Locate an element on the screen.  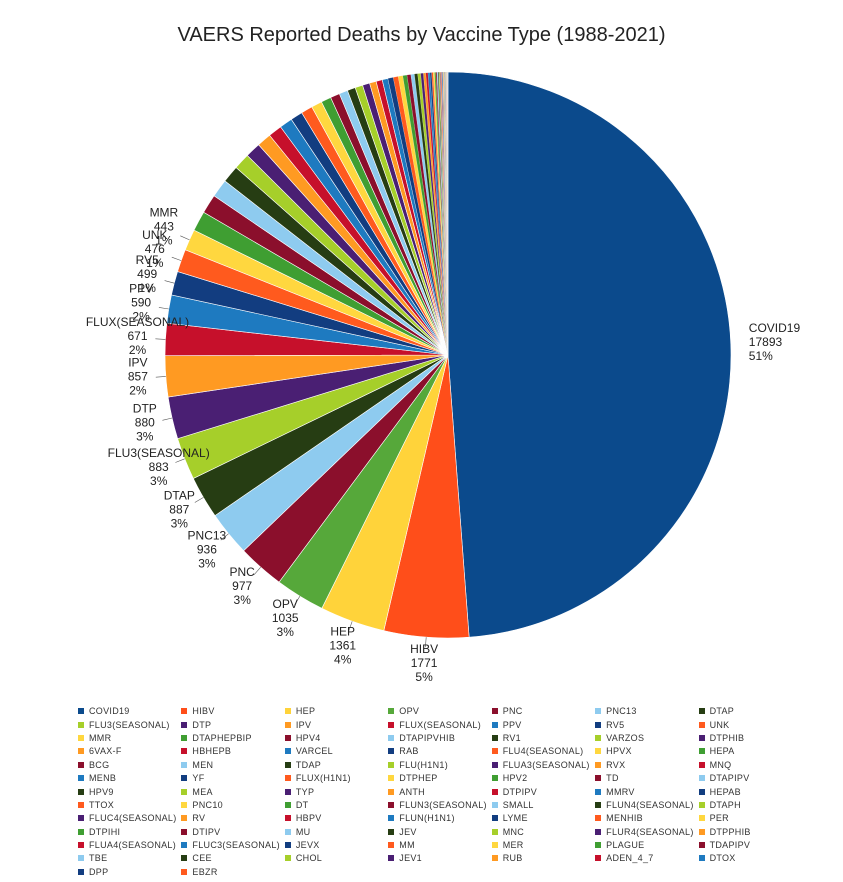
legend-label: HPV9 is located at coordinates (101, 791).